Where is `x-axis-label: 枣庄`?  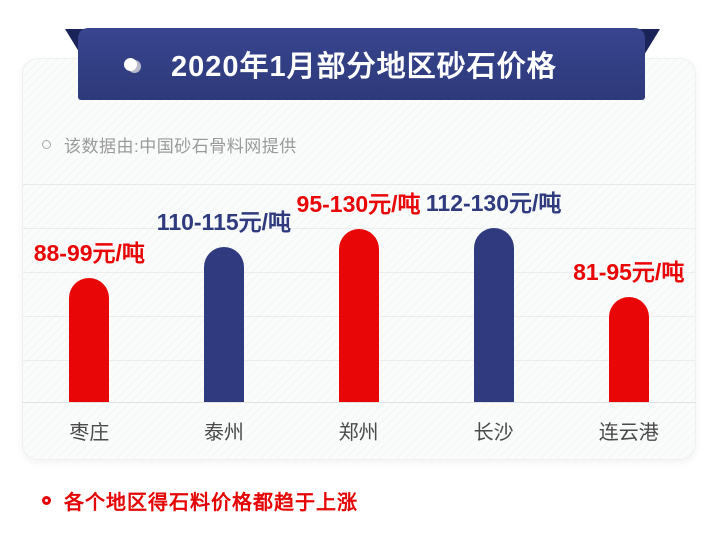 x-axis-label: 枣庄 is located at coordinates (89, 433).